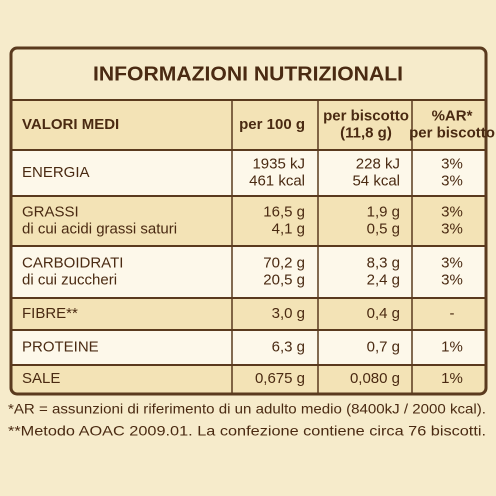 The image size is (496, 496). I want to click on cell-text: 461 kcal, so click(277, 180).